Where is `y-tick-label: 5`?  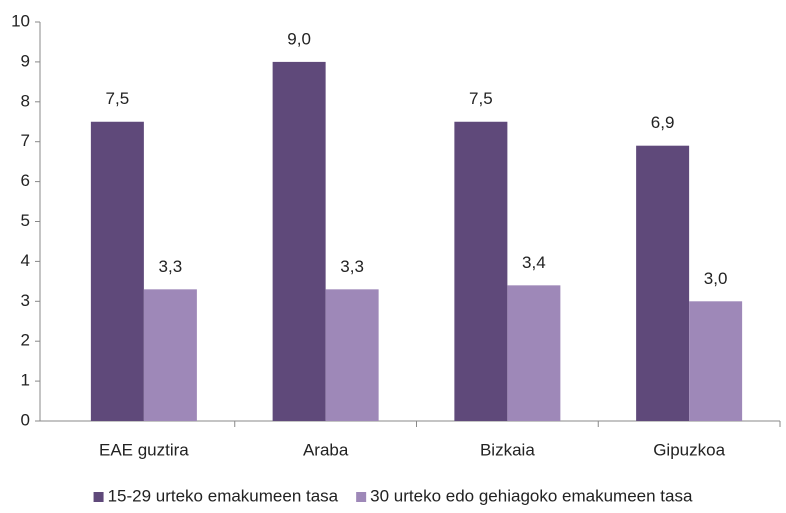 y-tick-label: 5 is located at coordinates (25, 220).